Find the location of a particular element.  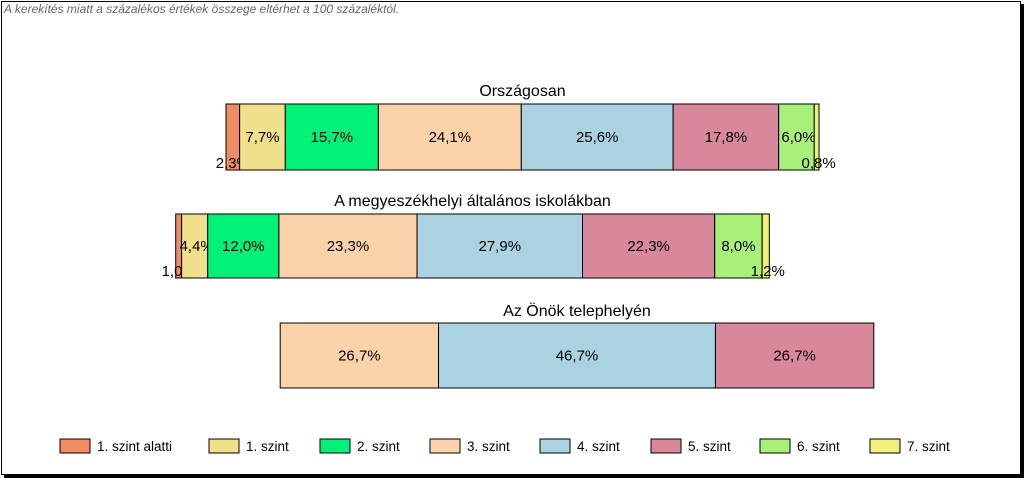

data-label: 12,0% is located at coordinates (243, 246).